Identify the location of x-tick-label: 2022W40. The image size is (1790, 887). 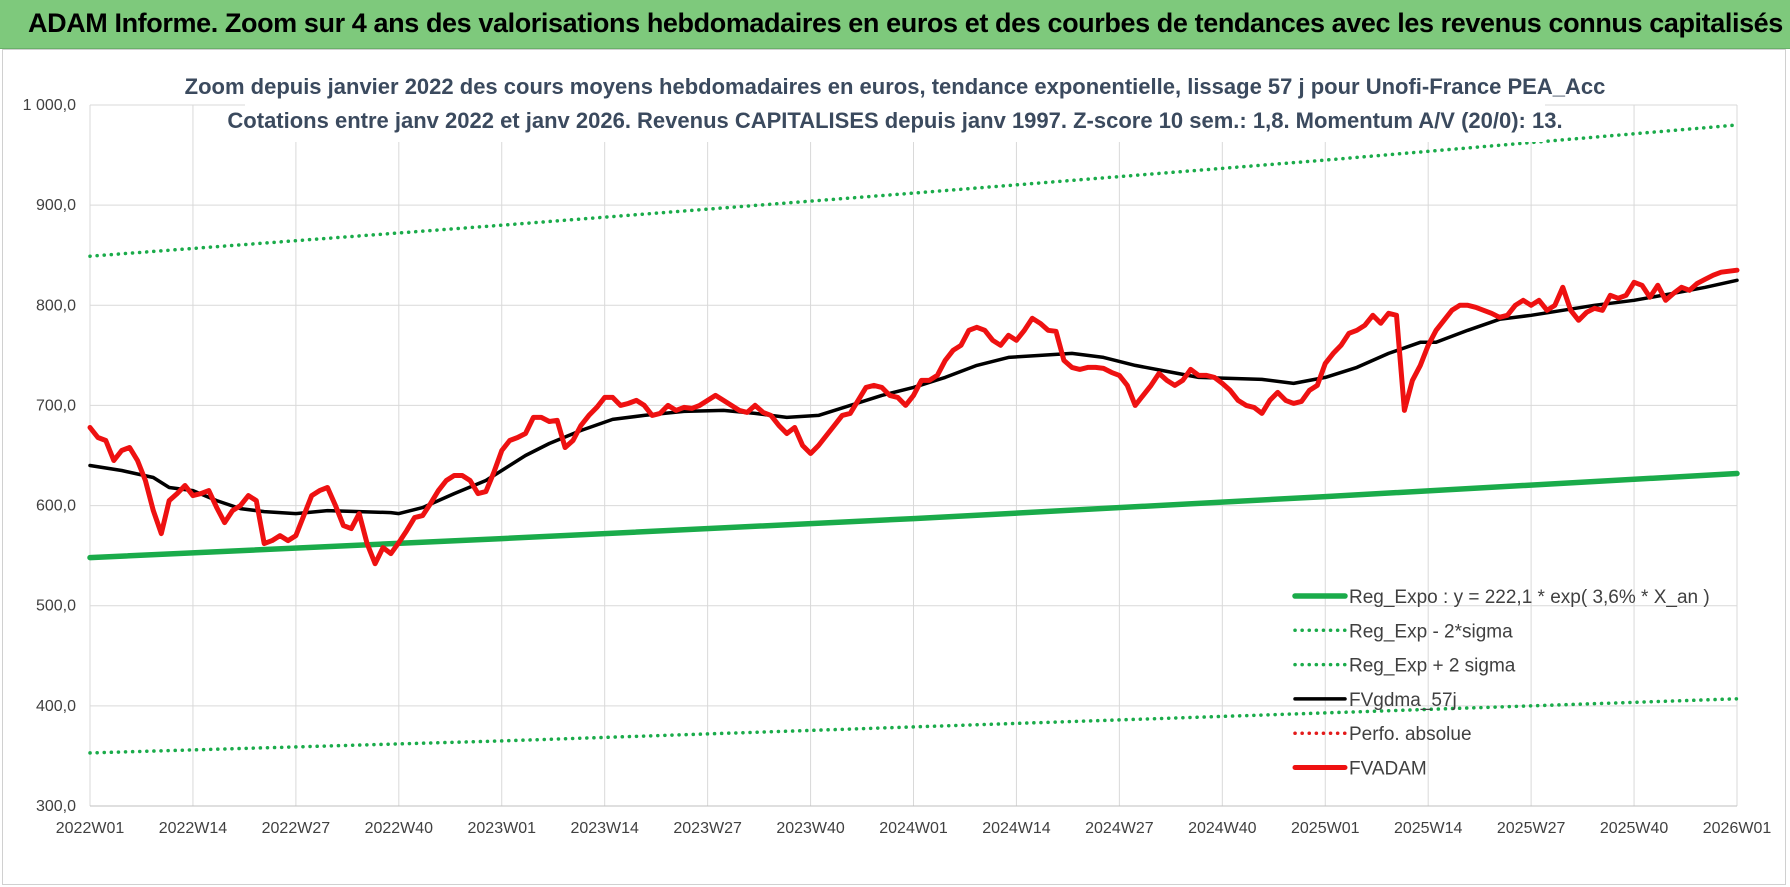
(399, 828).